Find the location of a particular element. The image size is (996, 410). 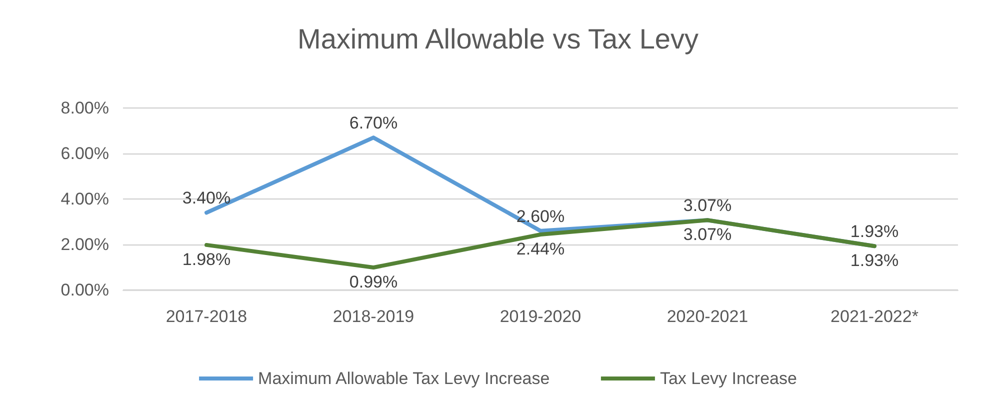

data-label: 1.98% is located at coordinates (206, 259).